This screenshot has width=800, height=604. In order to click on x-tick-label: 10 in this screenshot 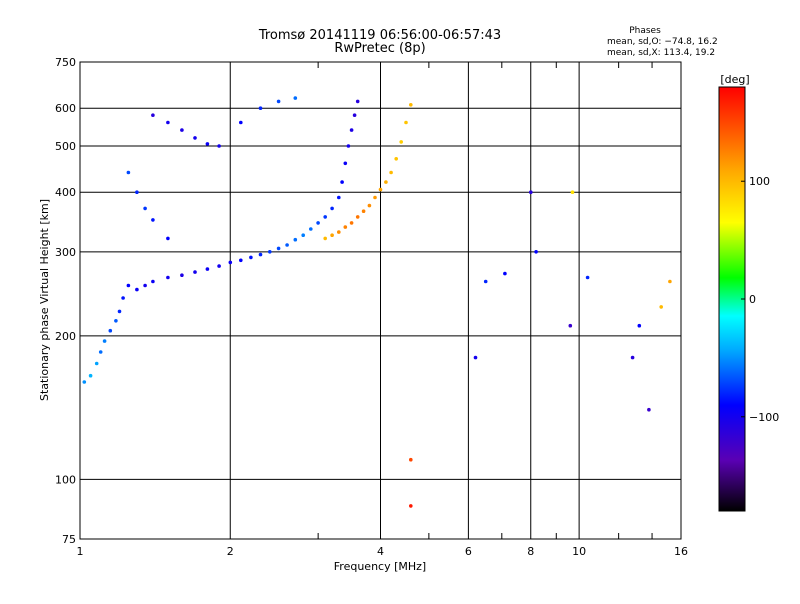, I will do `click(579, 551)`.